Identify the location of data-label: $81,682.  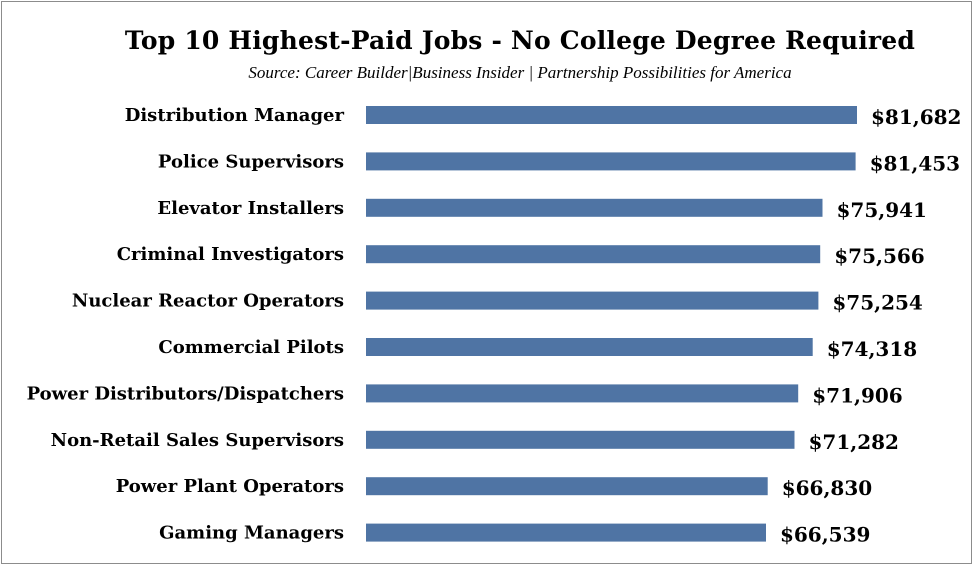
(916, 117).